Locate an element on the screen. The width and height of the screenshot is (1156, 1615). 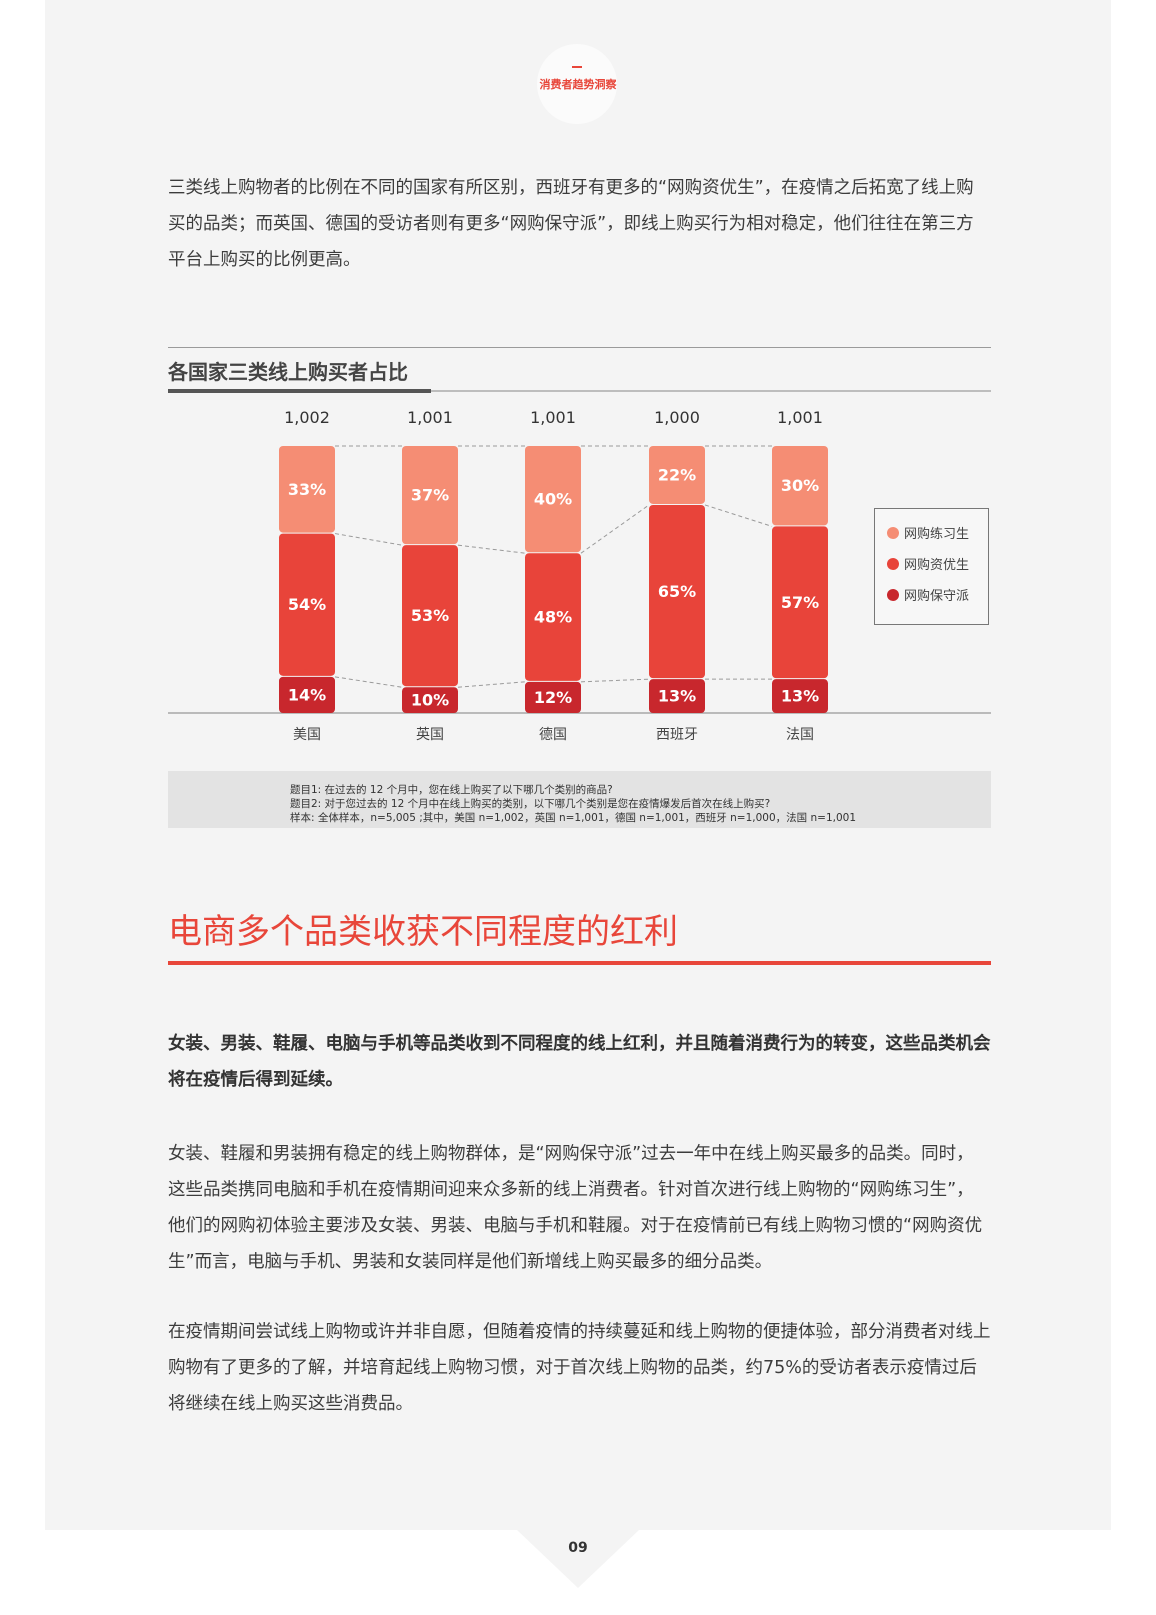
data-label: 40% is located at coordinates (553, 499).